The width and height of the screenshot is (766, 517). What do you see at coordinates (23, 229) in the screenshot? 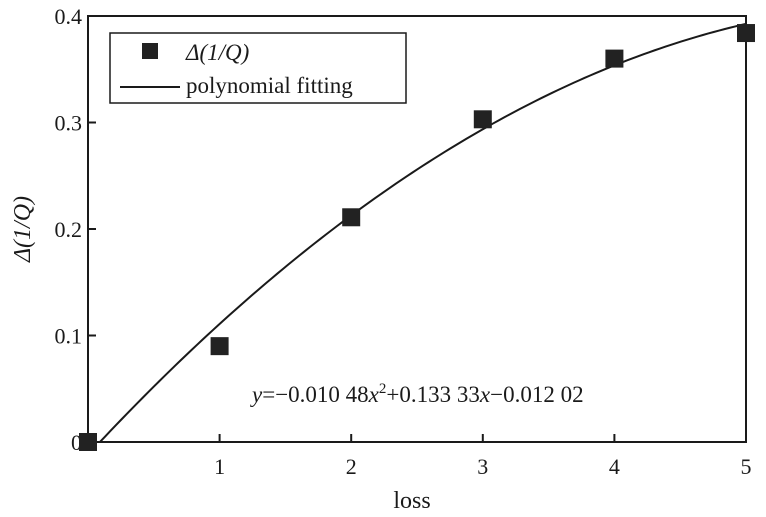
I see `y-axis-title: Δ(1/Q)` at bounding box center [23, 229].